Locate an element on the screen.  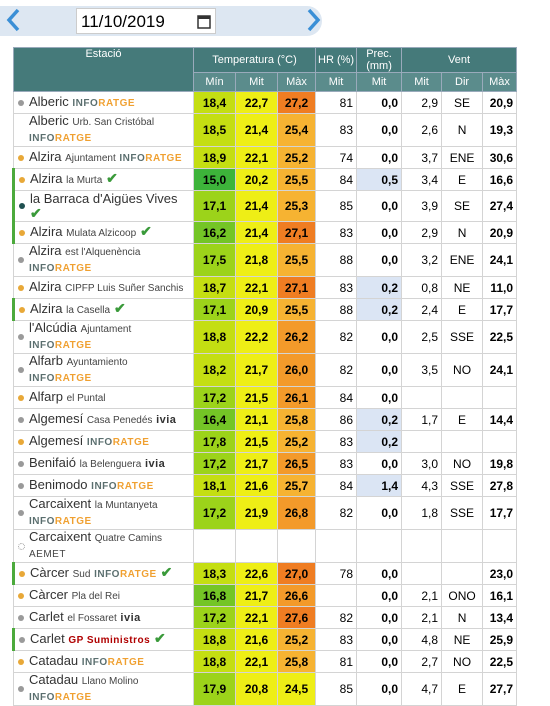
station-row: Carcaixent Quatre Camins AEMET is located at coordinates (265, 546).